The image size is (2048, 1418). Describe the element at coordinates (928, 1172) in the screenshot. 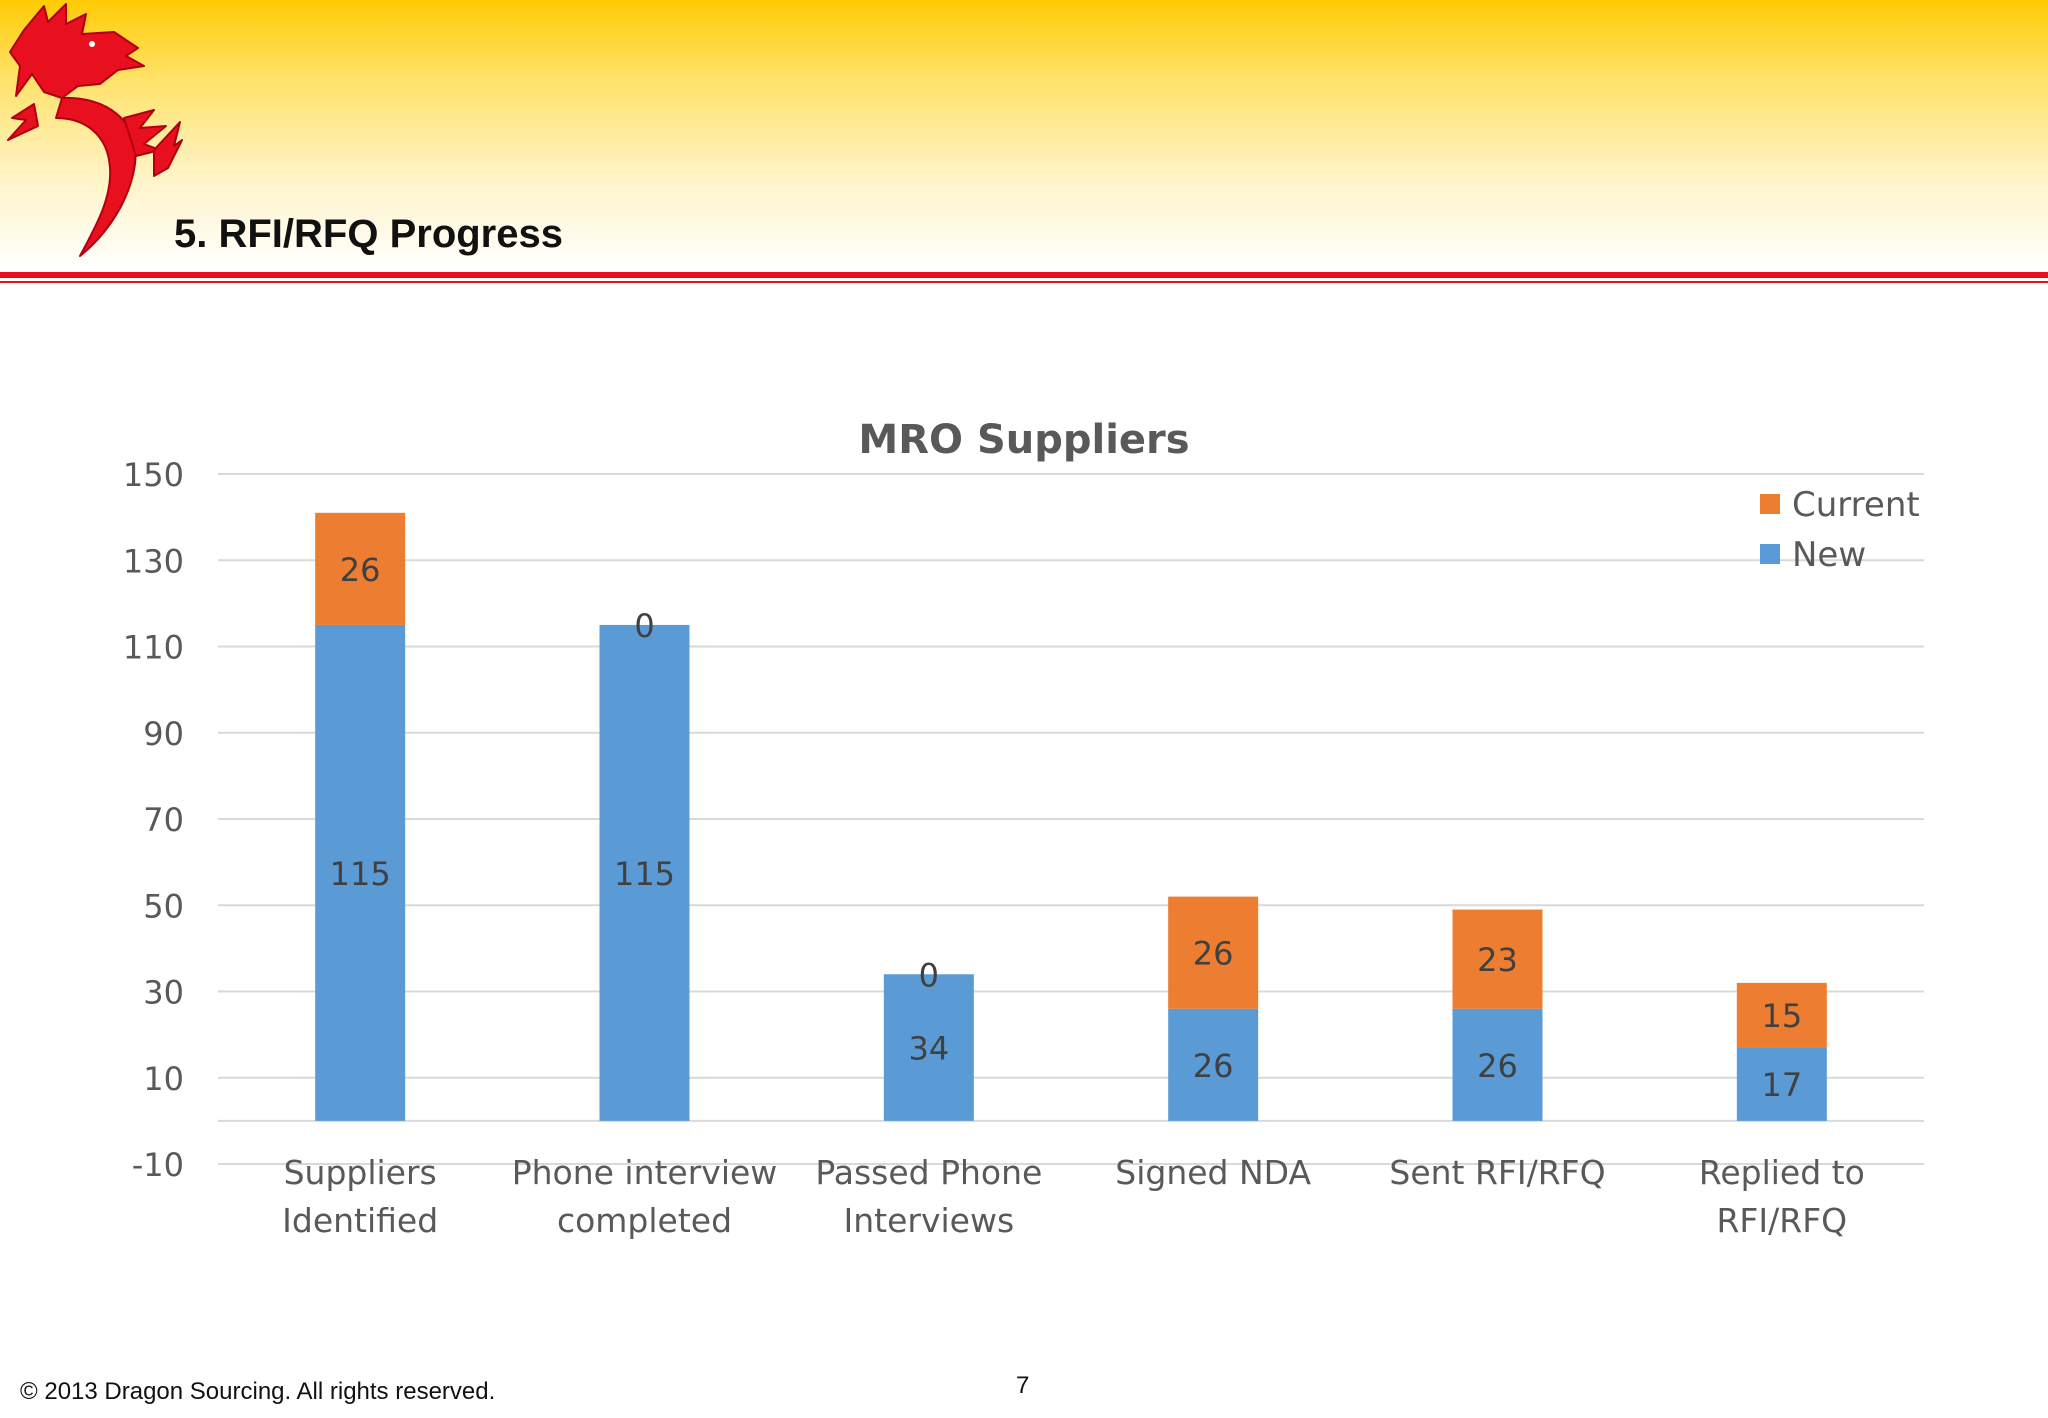

I see `x-category-label: Passed Phone` at that location.